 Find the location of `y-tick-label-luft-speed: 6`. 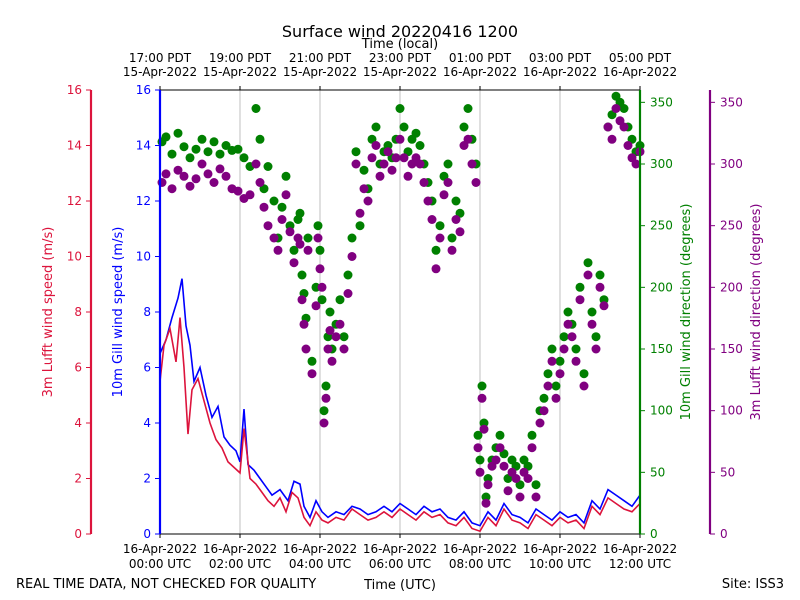

y-tick-label-luft-speed: 6 is located at coordinates (78, 368).